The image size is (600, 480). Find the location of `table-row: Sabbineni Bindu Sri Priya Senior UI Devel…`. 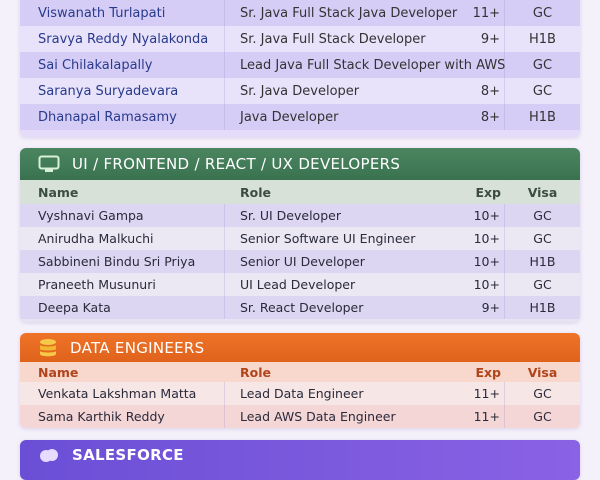

table-row: Sabbineni Bindu Sri Priya Senior UI Devel… is located at coordinates (300, 261).